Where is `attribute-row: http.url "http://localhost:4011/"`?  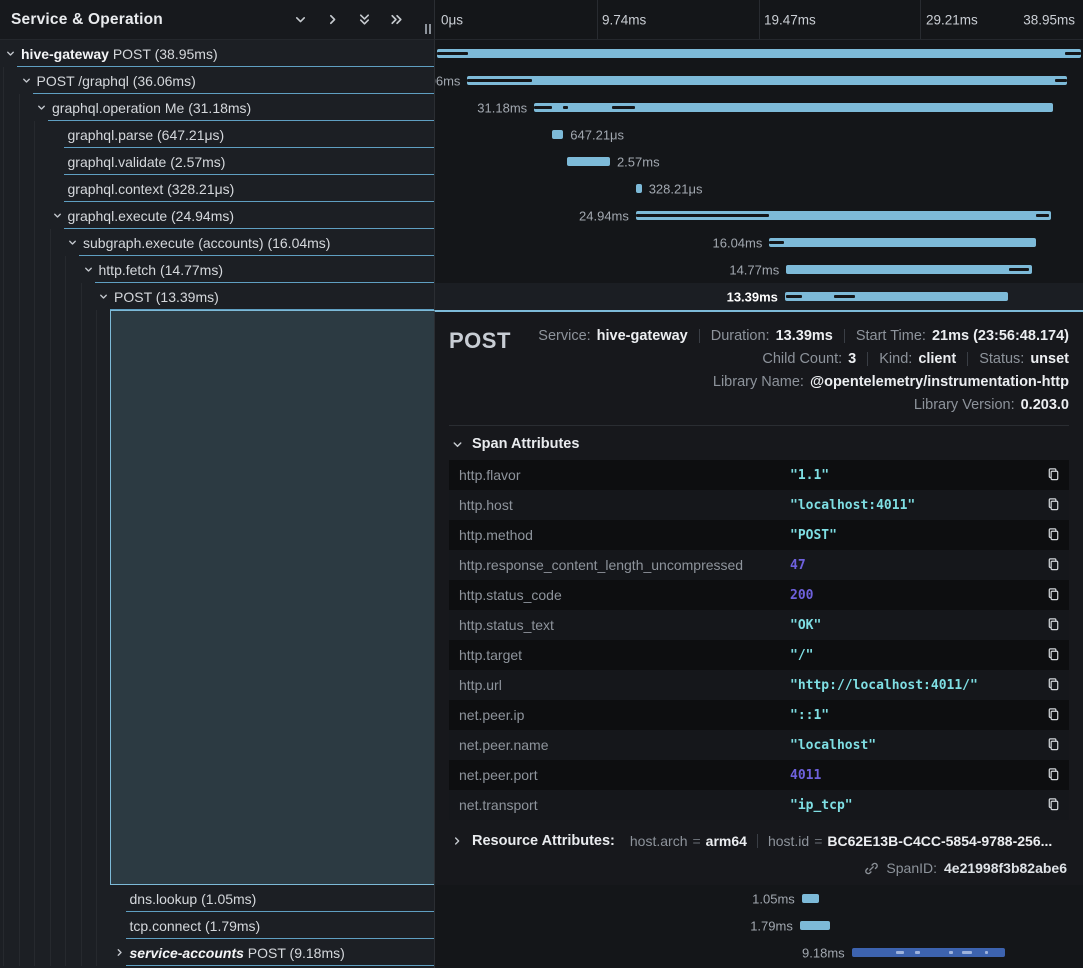 attribute-row: http.url "http://localhost:4011/" is located at coordinates (759, 685).